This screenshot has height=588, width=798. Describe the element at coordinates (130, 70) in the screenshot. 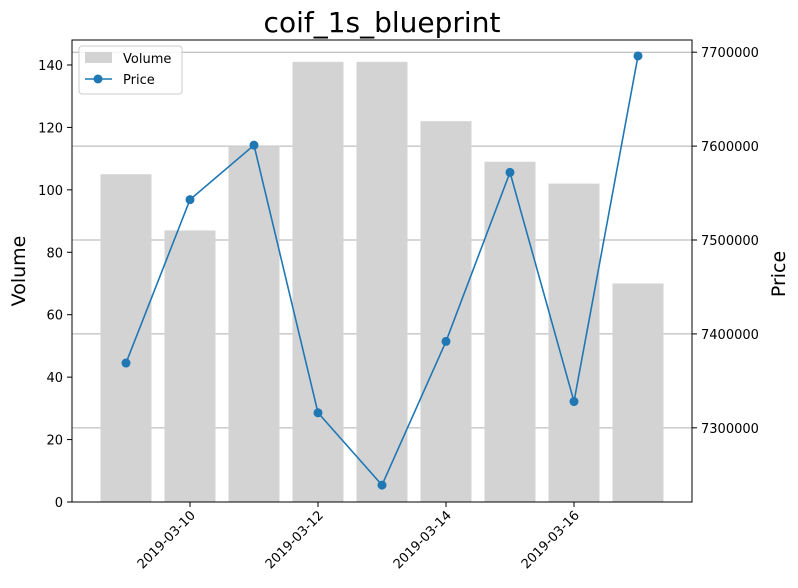

I see `legend: Volume Price` at that location.